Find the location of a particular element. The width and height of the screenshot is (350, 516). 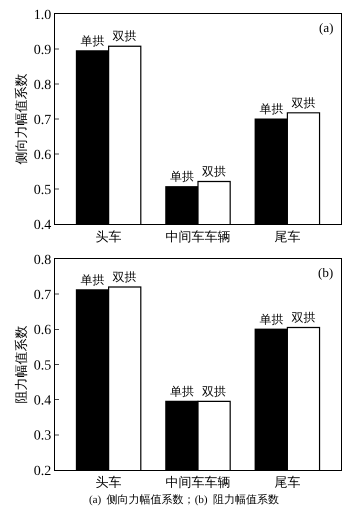

y-axis-title: 侧向力幅值系数 is located at coordinates (21, 119).